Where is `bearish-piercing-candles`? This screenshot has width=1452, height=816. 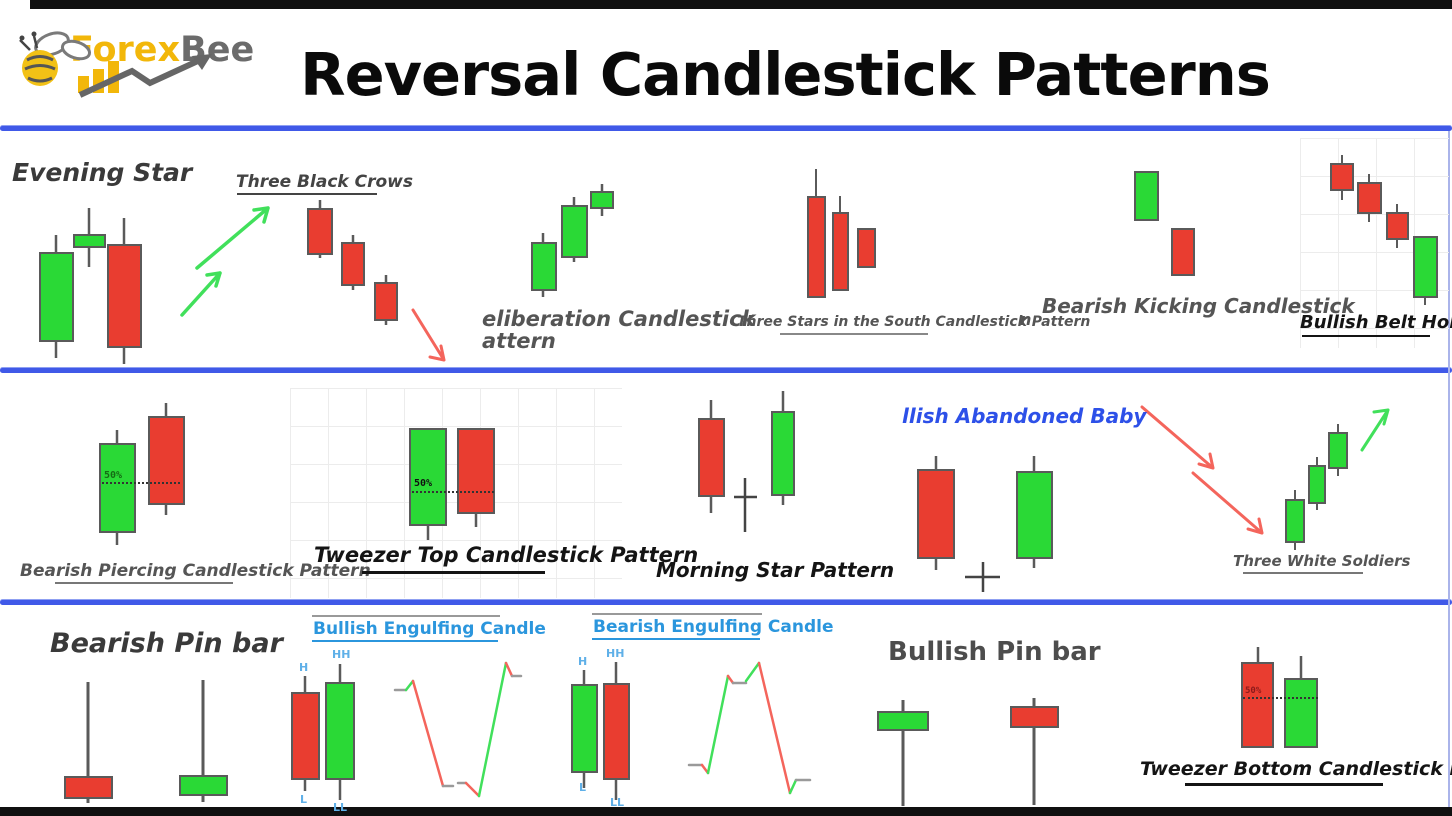
bearish-piercing-candles is located at coordinates (142, 474).